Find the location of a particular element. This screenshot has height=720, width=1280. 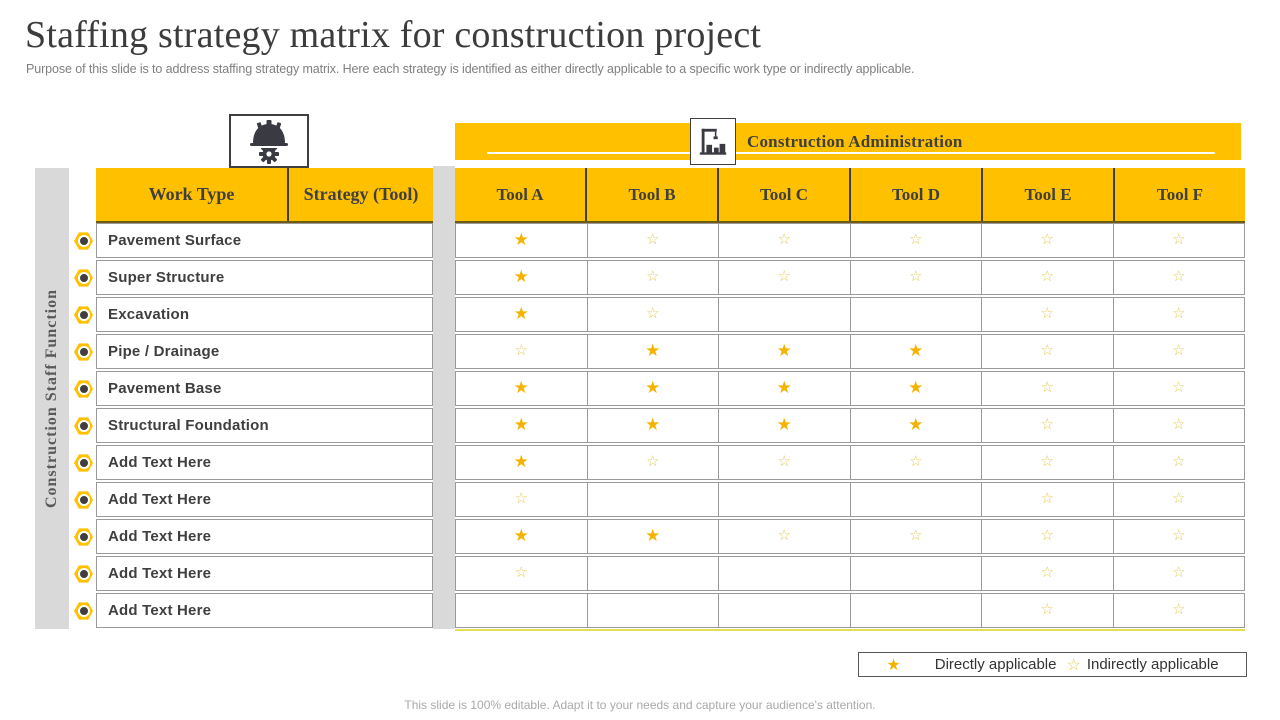

band-underline is located at coordinates (851, 153).